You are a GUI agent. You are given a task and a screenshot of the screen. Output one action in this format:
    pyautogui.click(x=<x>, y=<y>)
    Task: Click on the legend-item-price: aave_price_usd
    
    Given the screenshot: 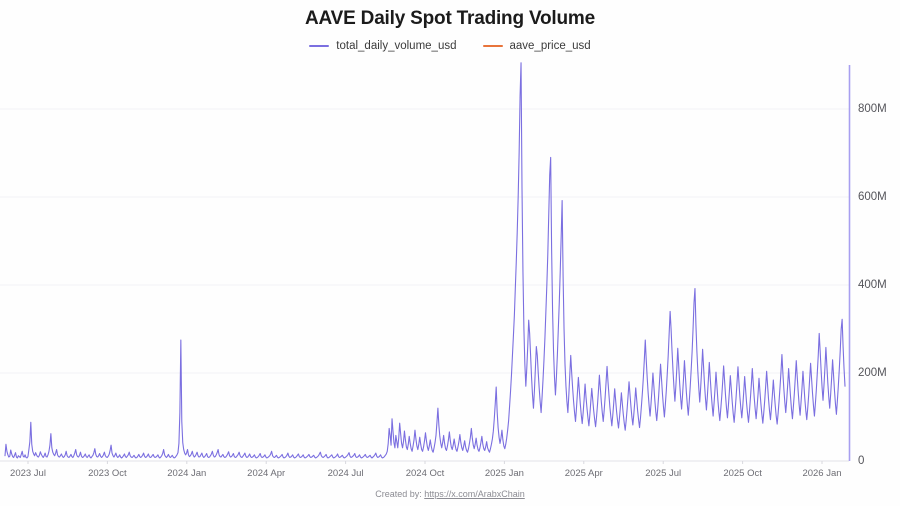 What is the action you would take?
    pyautogui.click(x=536, y=46)
    